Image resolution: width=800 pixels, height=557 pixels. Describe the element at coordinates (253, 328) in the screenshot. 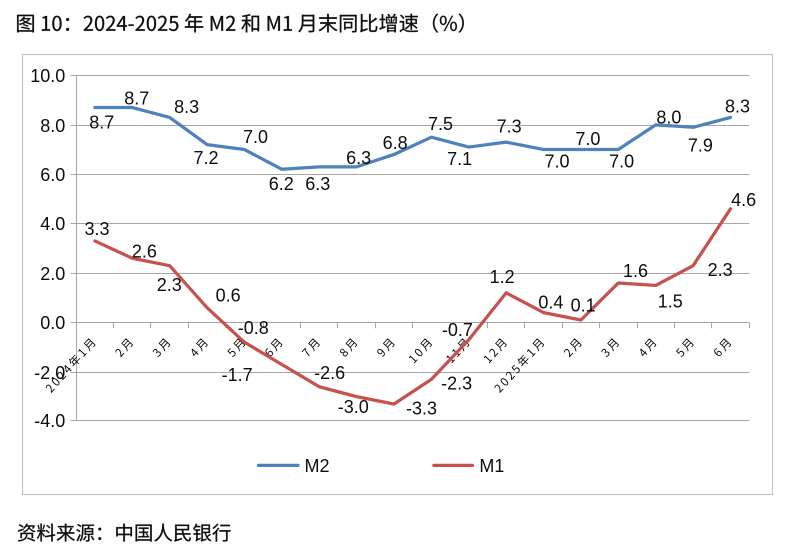

I see `svg-text: -0.8` at that location.